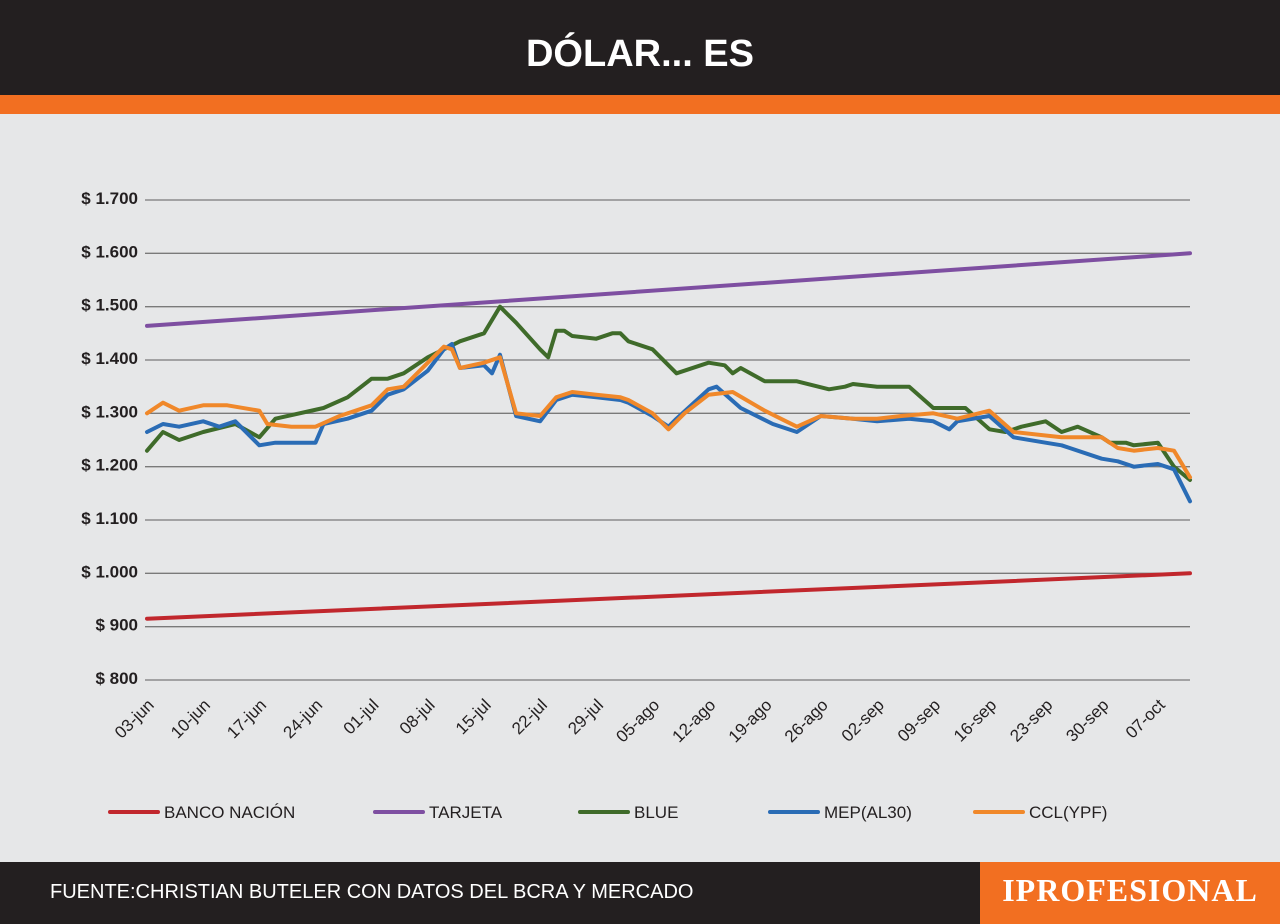 This screenshot has height=924, width=1280. I want to click on legend-label: BANCO NACIÓN, so click(229, 812).